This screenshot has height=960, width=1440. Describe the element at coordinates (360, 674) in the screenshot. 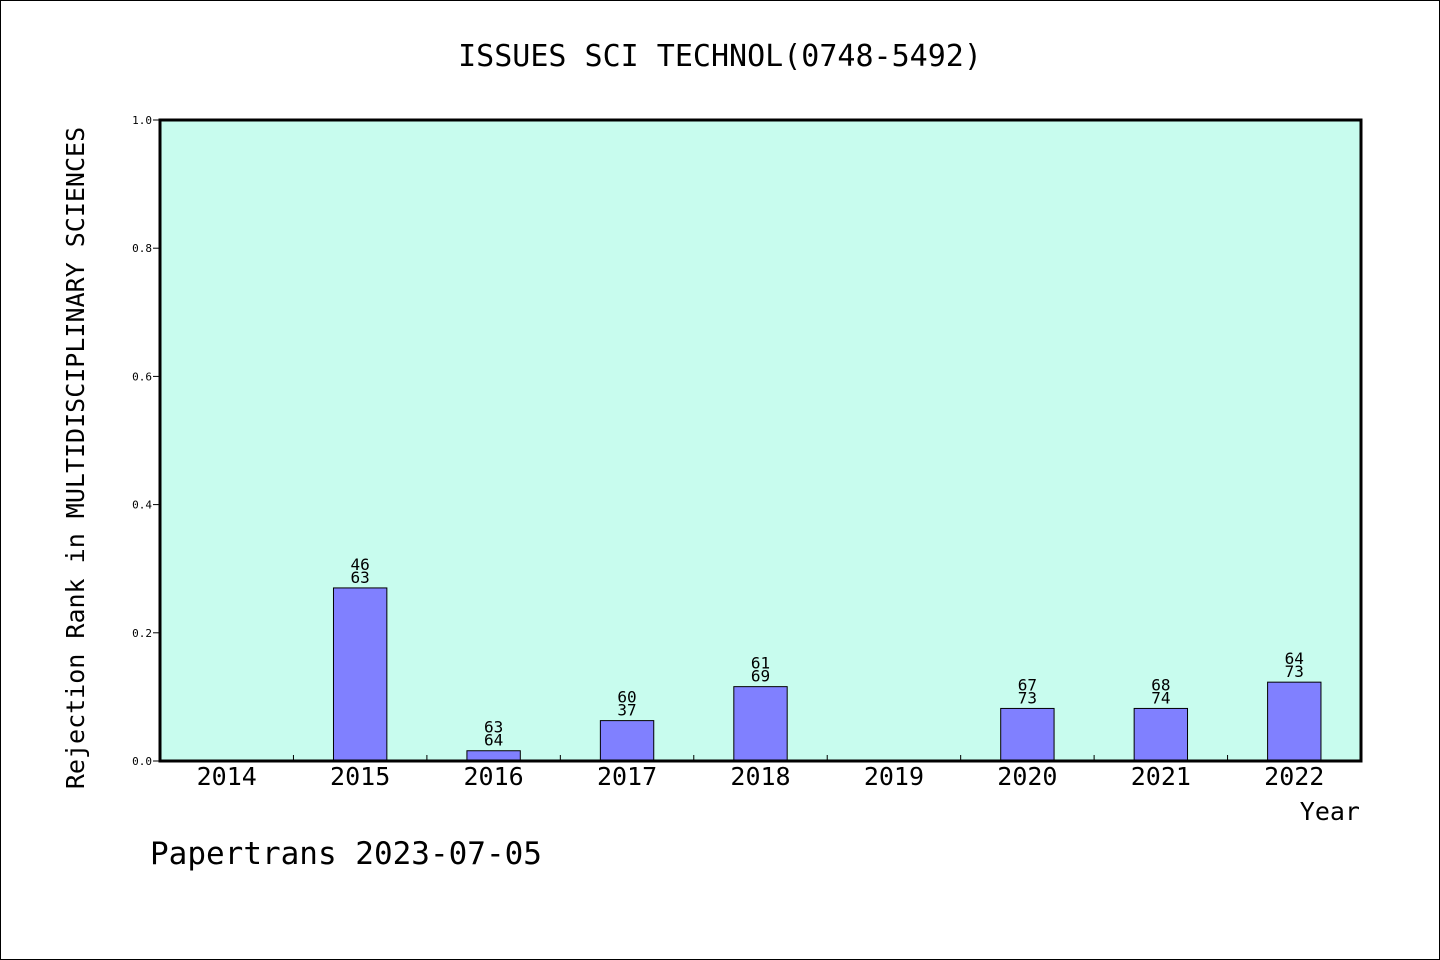

I see `bar-2015` at that location.